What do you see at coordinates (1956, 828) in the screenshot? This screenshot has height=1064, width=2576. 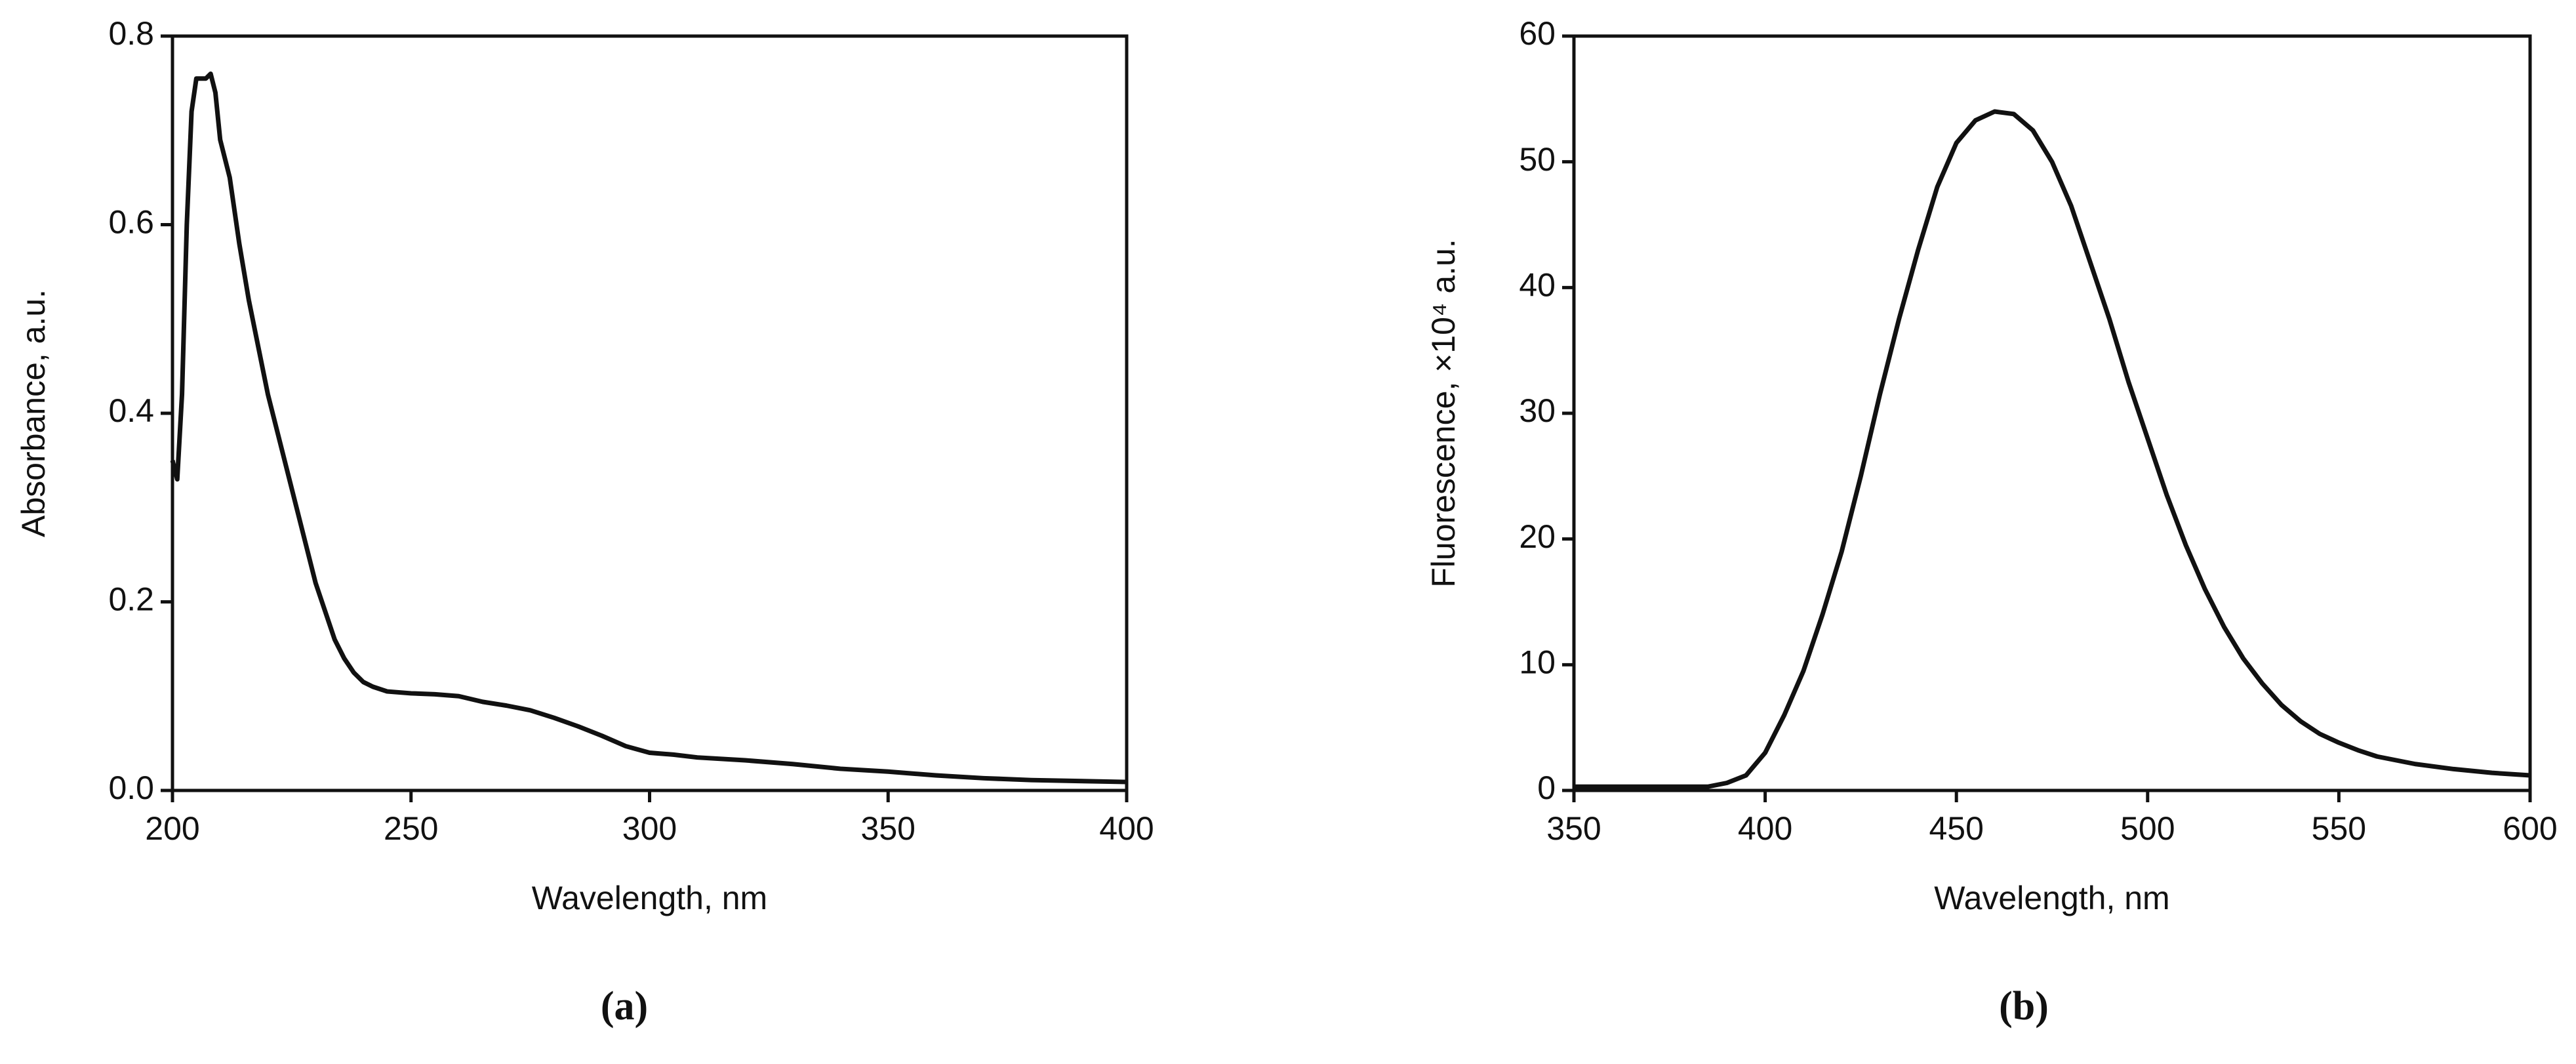 I see `x-tick-label: 450` at bounding box center [1956, 828].